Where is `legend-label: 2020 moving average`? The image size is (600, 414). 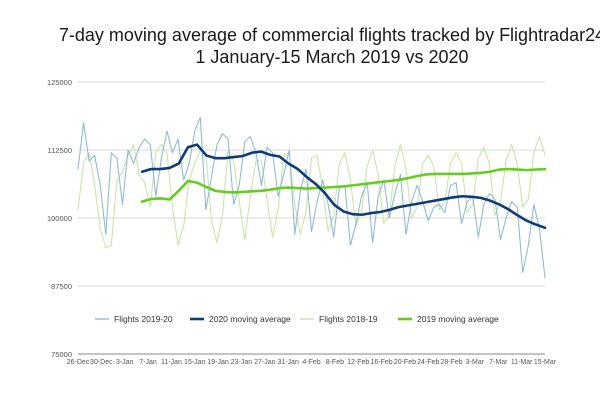
legend-label: 2020 moving average is located at coordinates (250, 319).